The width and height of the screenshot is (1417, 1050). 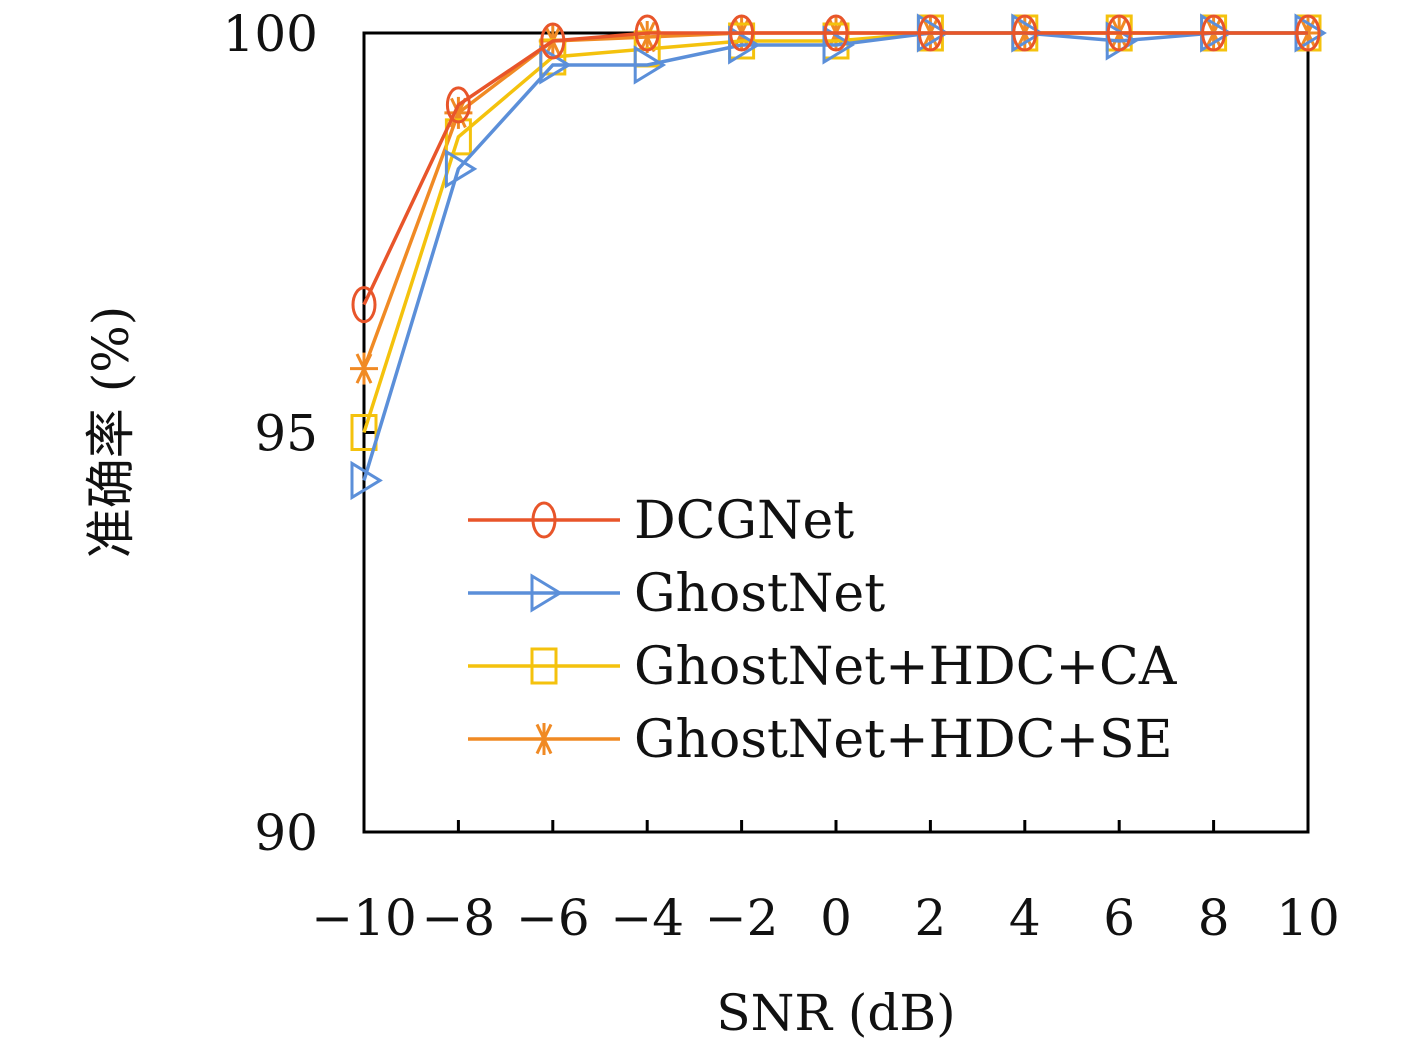 I want to click on x-tick-label: −2, so click(x=742, y=918).